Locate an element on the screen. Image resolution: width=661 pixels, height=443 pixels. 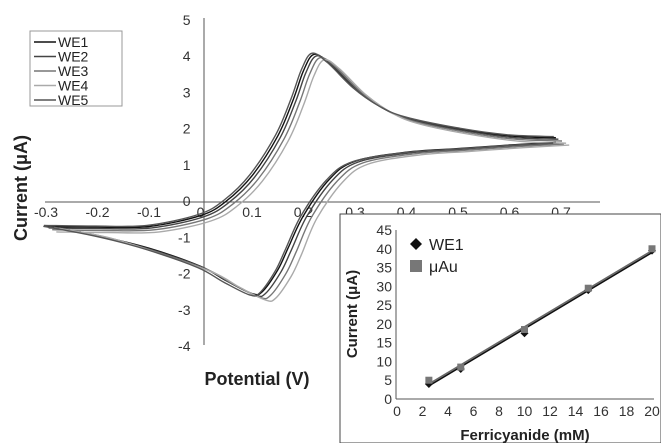
y-tick-label: -1 is located at coordinates (184, 237).